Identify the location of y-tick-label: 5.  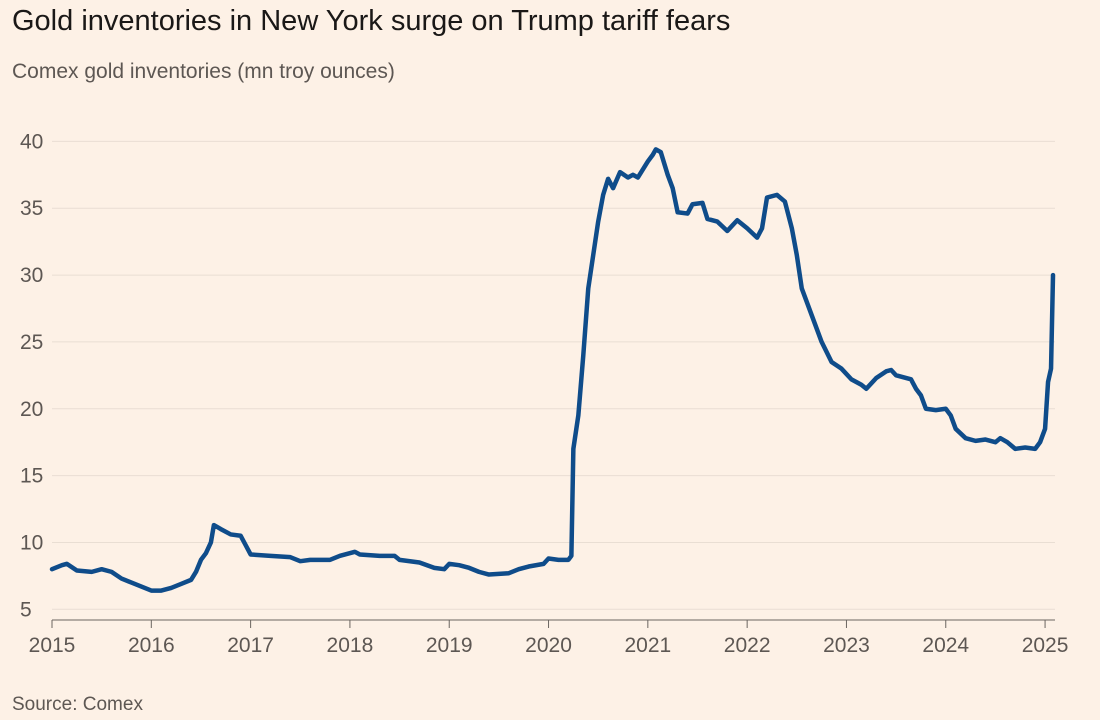
(26, 609).